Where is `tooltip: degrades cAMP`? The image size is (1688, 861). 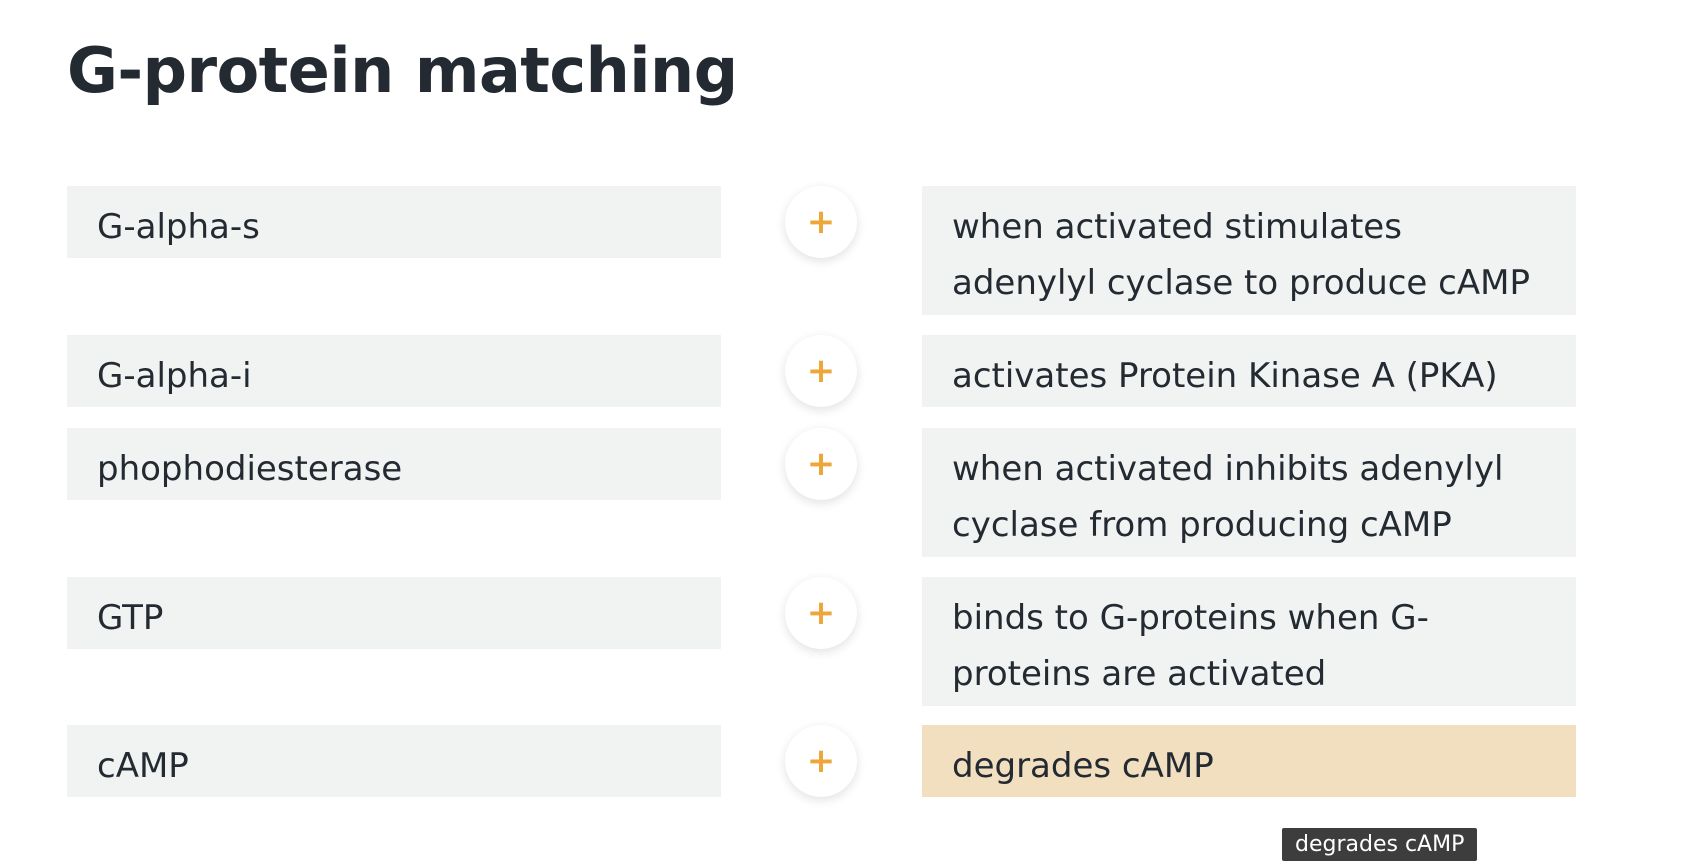 tooltip: degrades cAMP is located at coordinates (1380, 844).